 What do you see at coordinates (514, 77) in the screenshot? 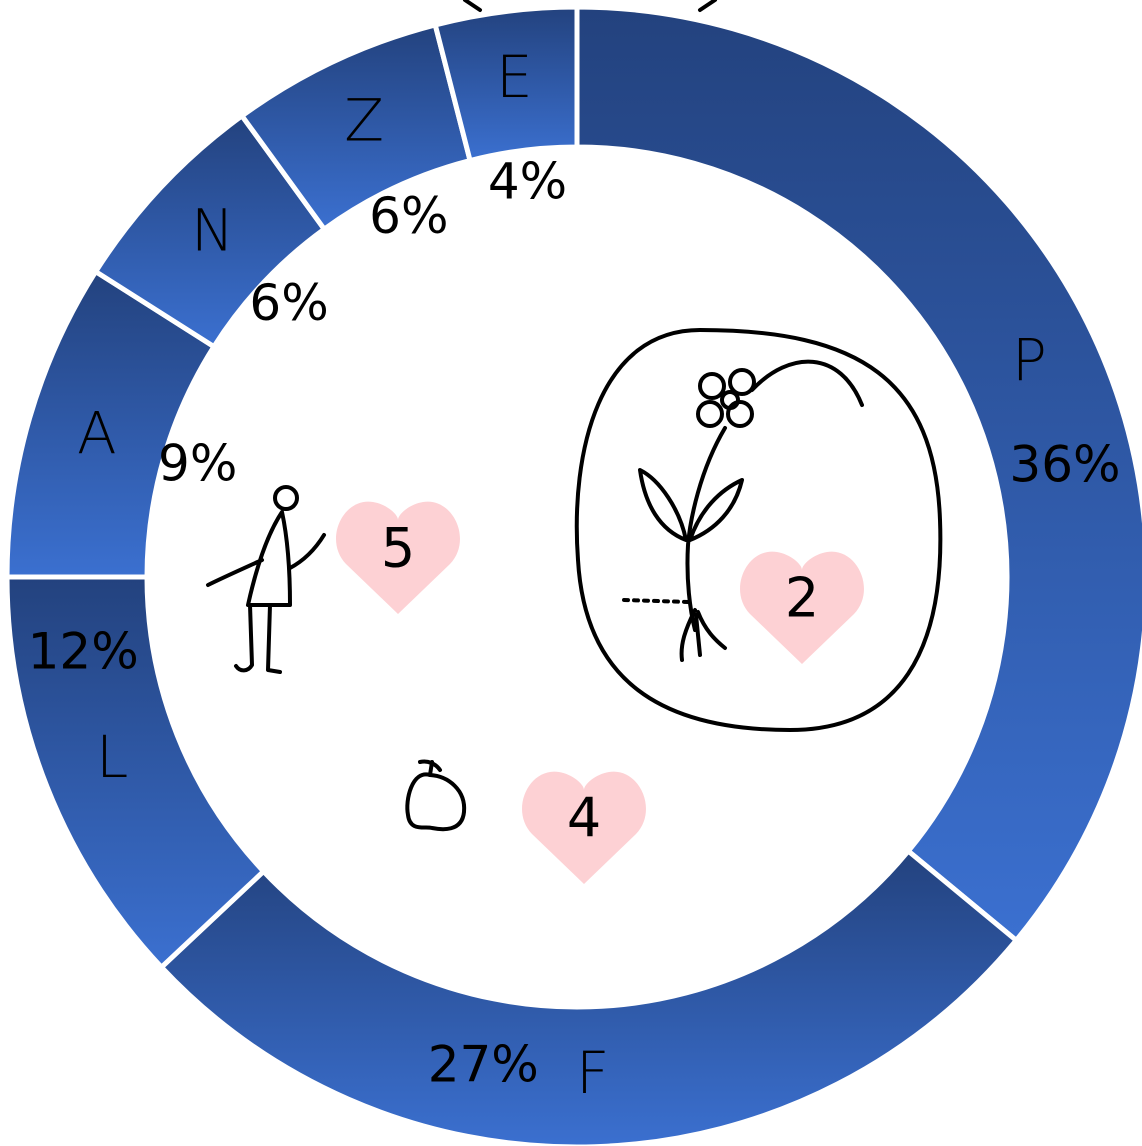
I see `segment-label: E` at bounding box center [514, 77].